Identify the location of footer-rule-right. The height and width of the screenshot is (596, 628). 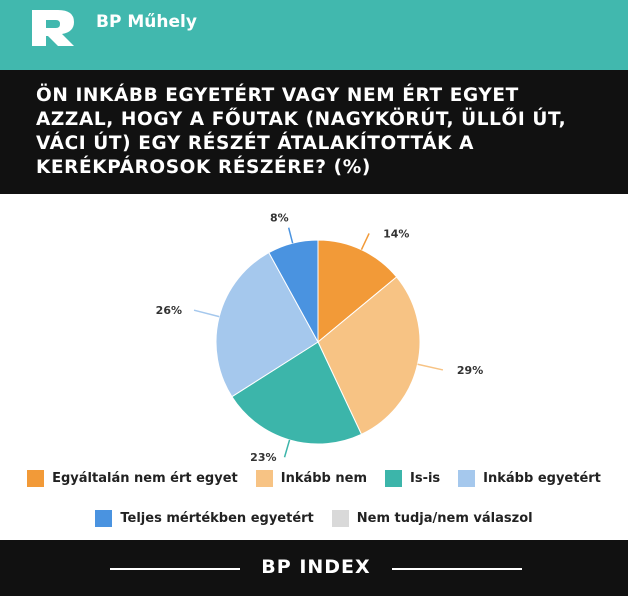
(457, 569).